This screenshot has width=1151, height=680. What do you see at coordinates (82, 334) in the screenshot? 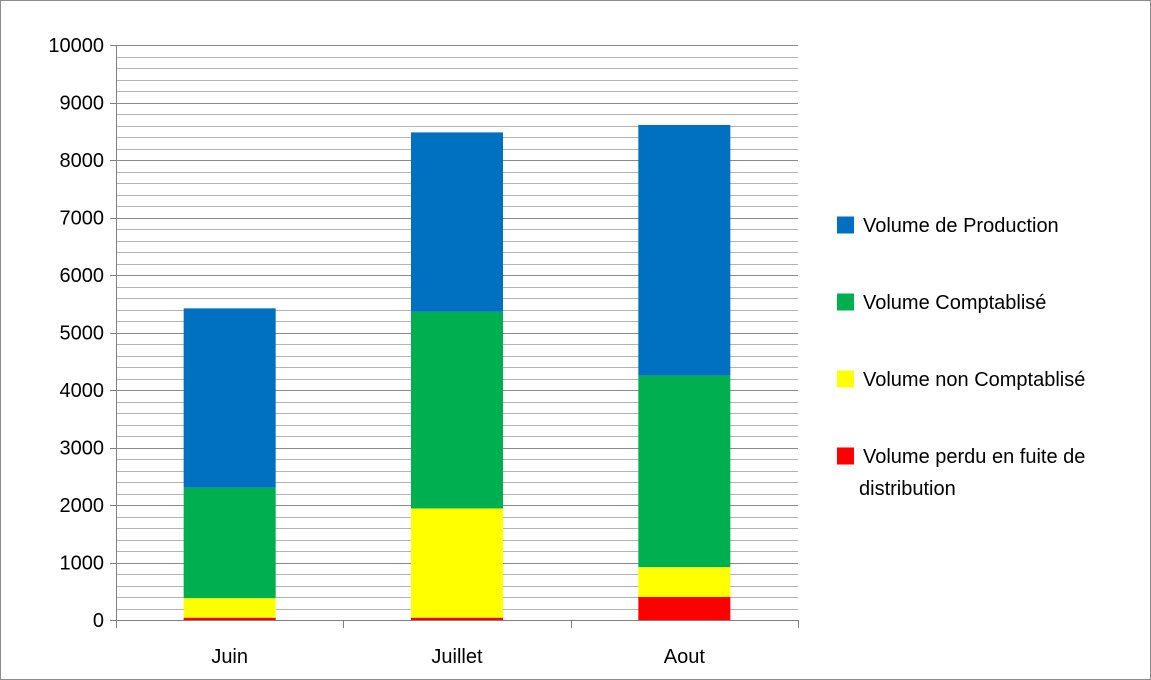
I see `y-tick-label: 5000` at bounding box center [82, 334].